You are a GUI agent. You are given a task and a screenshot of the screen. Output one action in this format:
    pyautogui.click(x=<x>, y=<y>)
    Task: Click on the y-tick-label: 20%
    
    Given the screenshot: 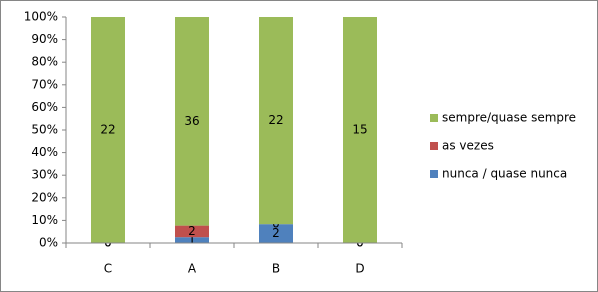 What is the action you would take?
    pyautogui.click(x=44, y=197)
    